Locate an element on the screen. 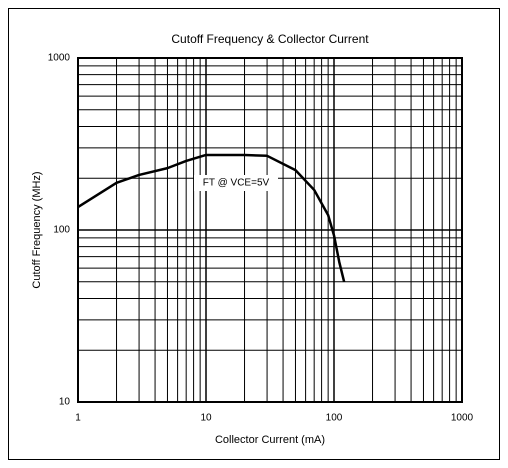  annotation: FT @ VCE=5V is located at coordinates (236, 183).